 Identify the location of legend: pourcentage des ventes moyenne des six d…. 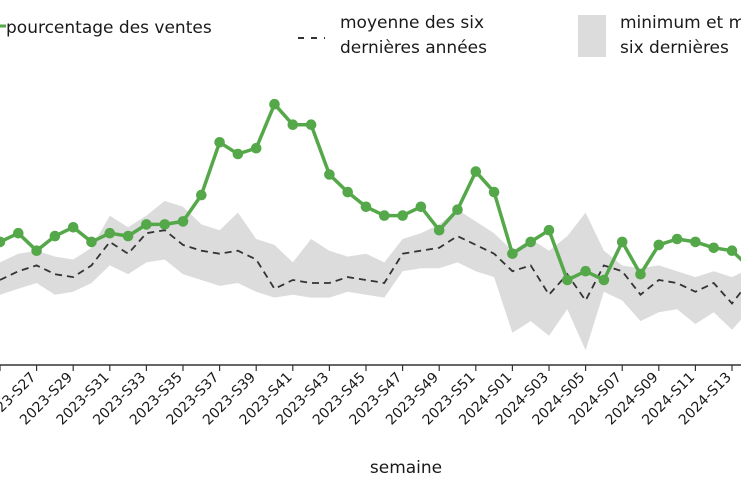
(370, 35).